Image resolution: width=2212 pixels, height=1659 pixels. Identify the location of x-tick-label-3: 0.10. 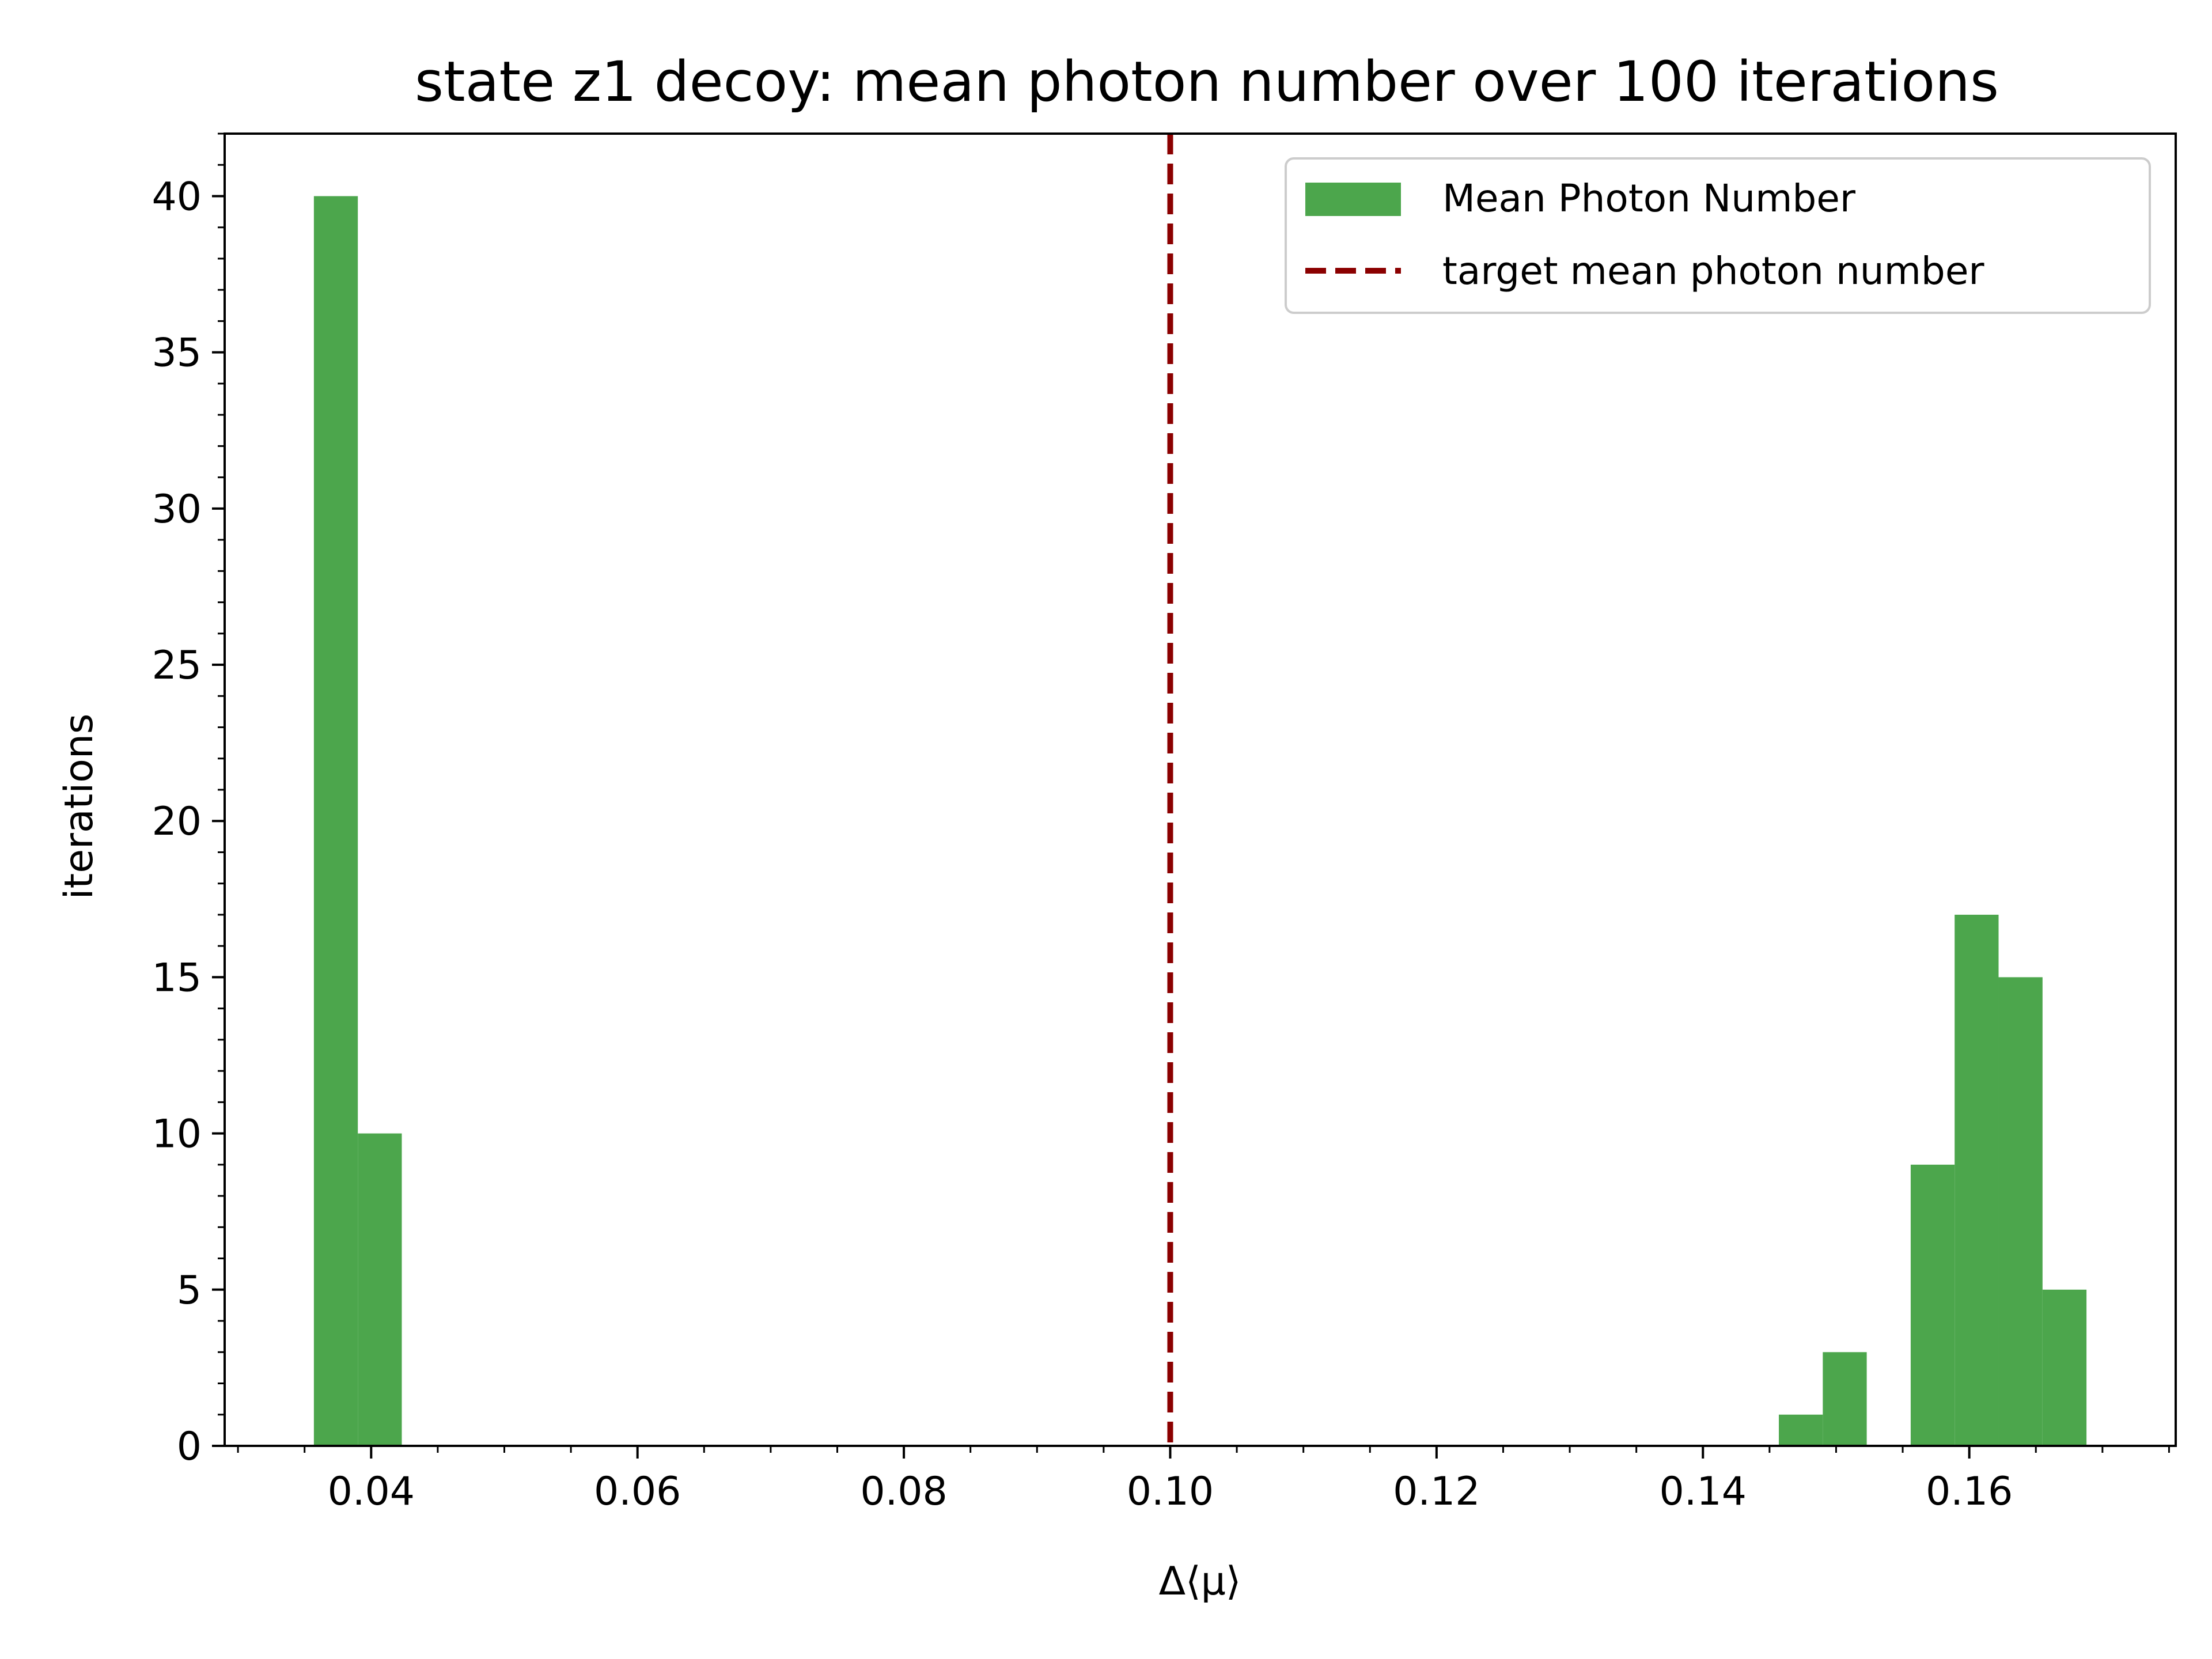
(1170, 1491).